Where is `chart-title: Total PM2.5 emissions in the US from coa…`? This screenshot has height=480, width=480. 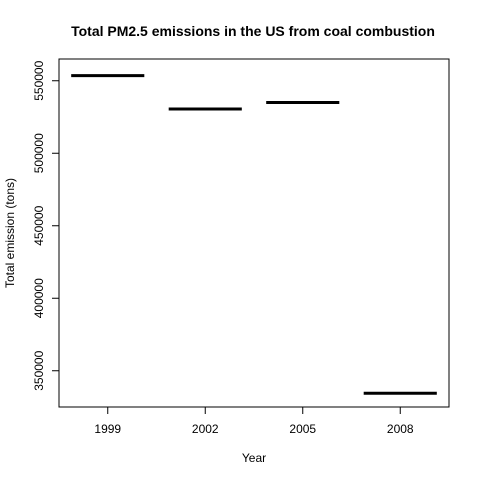
chart-title: Total PM2.5 emissions in the US from coa… is located at coordinates (253, 31).